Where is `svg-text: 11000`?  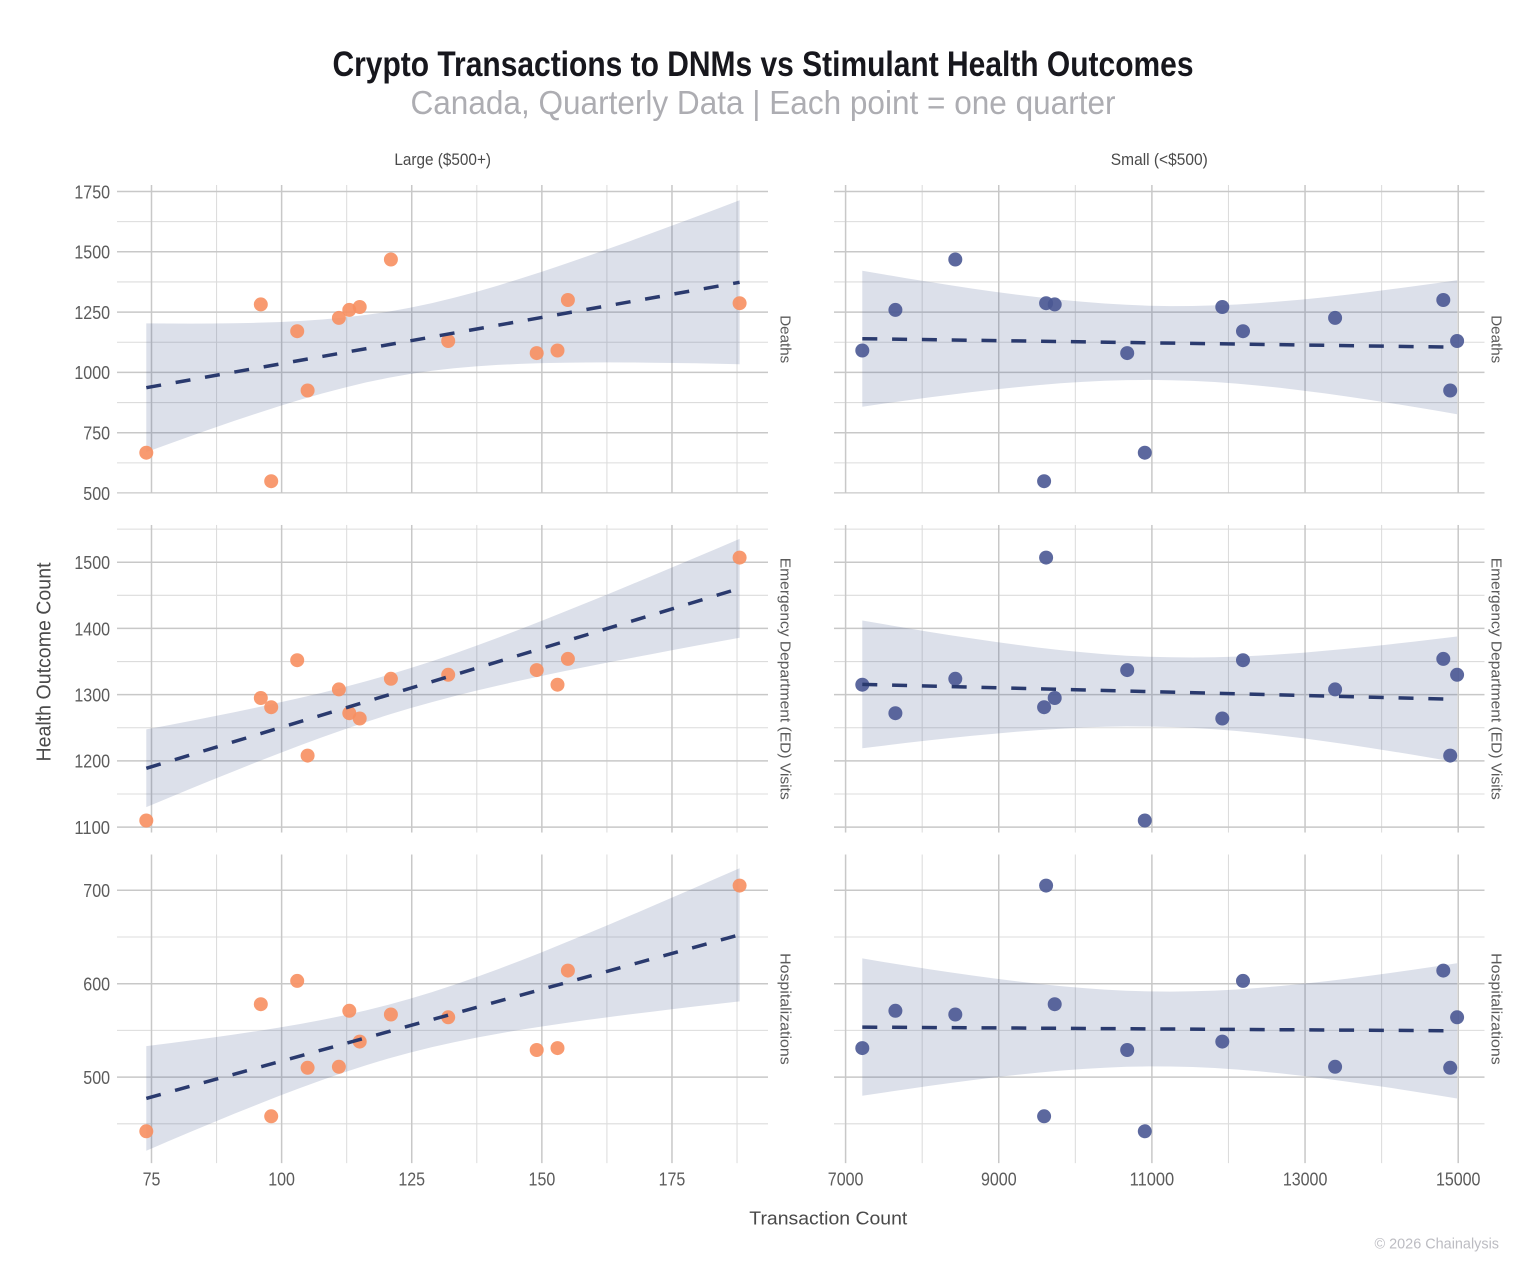
svg-text: 11000 is located at coordinates (1152, 1179).